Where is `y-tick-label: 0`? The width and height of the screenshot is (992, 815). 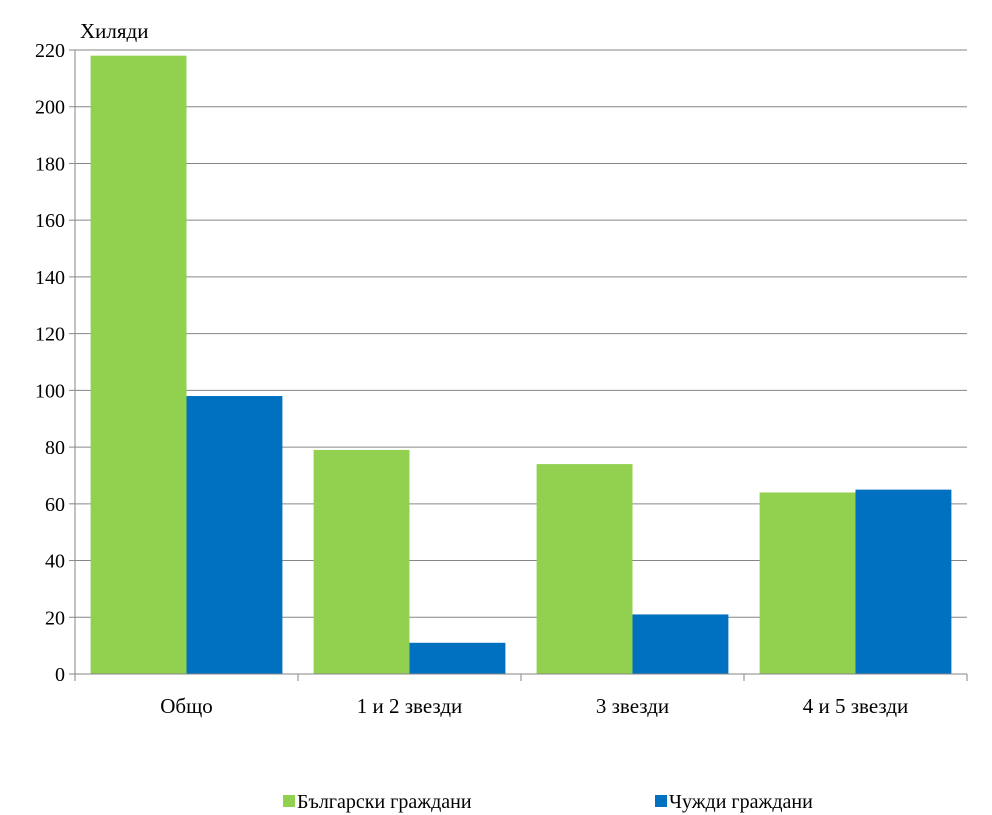
y-tick-label: 0 is located at coordinates (60, 675).